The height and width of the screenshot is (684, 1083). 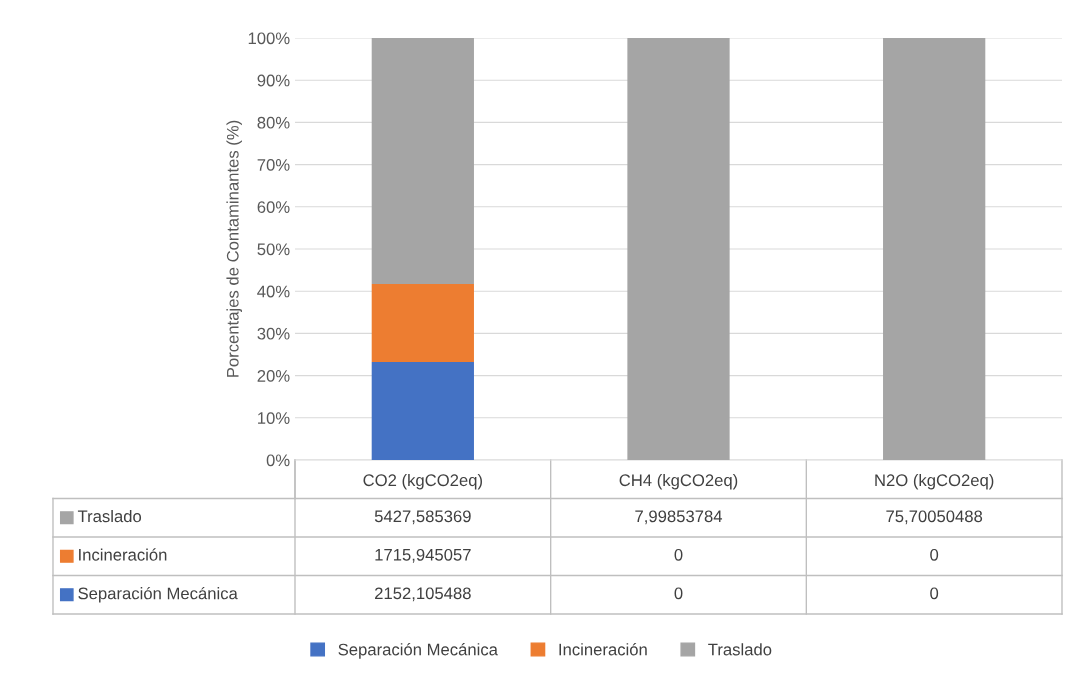 What do you see at coordinates (934, 481) in the screenshot?
I see `x-tick-label: N2O (kgCO2eq)` at bounding box center [934, 481].